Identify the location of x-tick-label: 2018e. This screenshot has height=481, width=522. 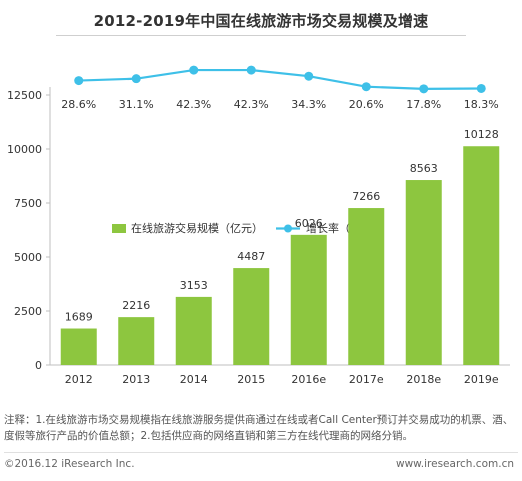
(423, 379).